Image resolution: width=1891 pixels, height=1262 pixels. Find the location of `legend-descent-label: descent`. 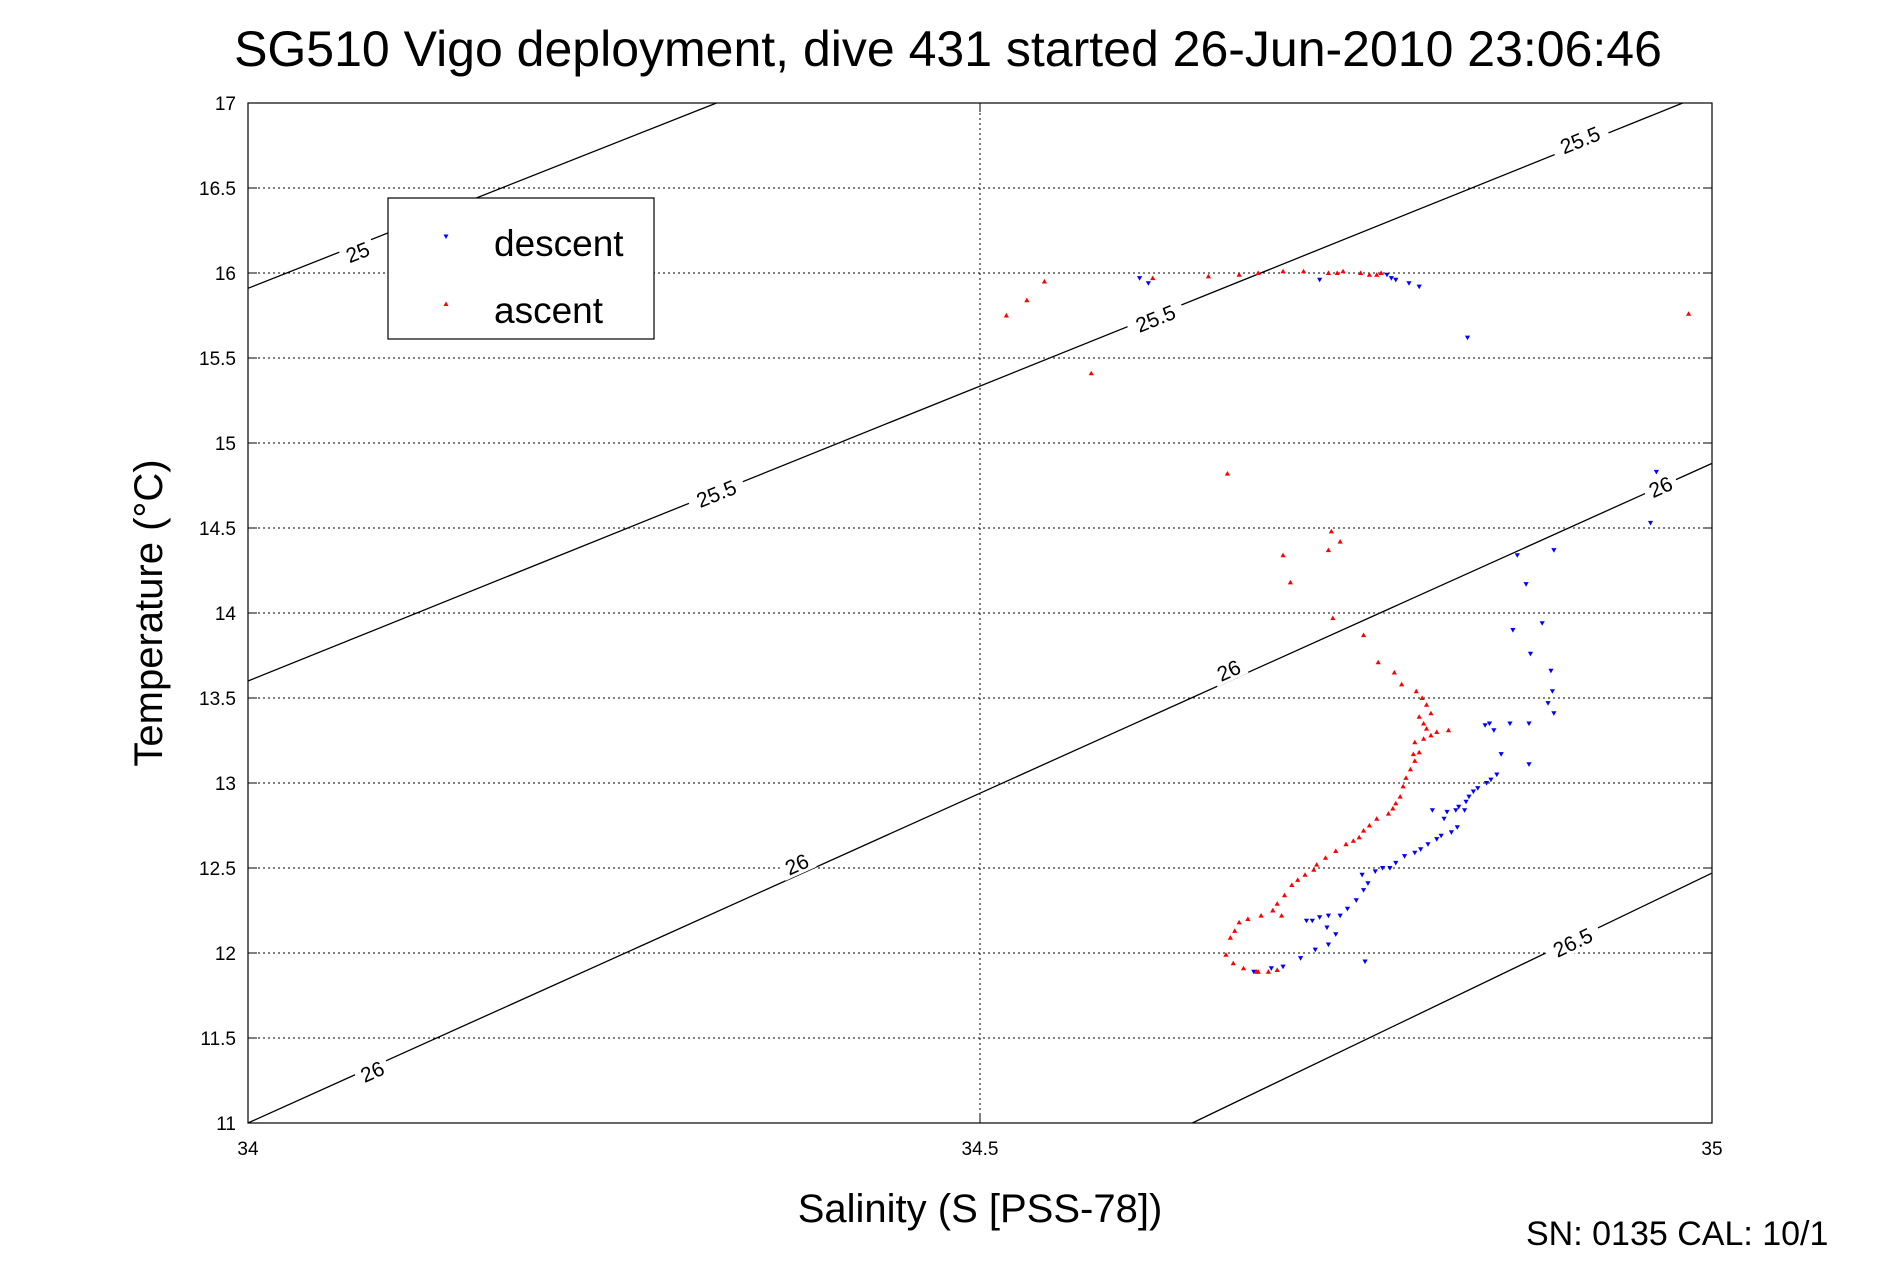

legend-descent-label: descent is located at coordinates (559, 243).